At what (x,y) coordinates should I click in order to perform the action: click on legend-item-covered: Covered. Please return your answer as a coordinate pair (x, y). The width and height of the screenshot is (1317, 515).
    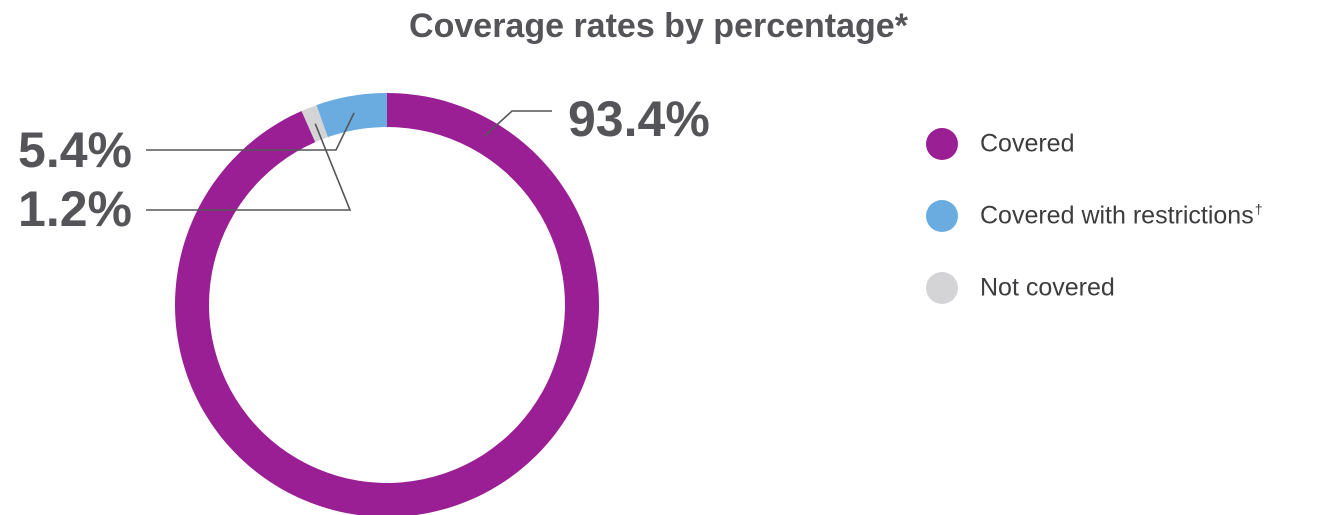
    Looking at the image, I should click on (1094, 144).